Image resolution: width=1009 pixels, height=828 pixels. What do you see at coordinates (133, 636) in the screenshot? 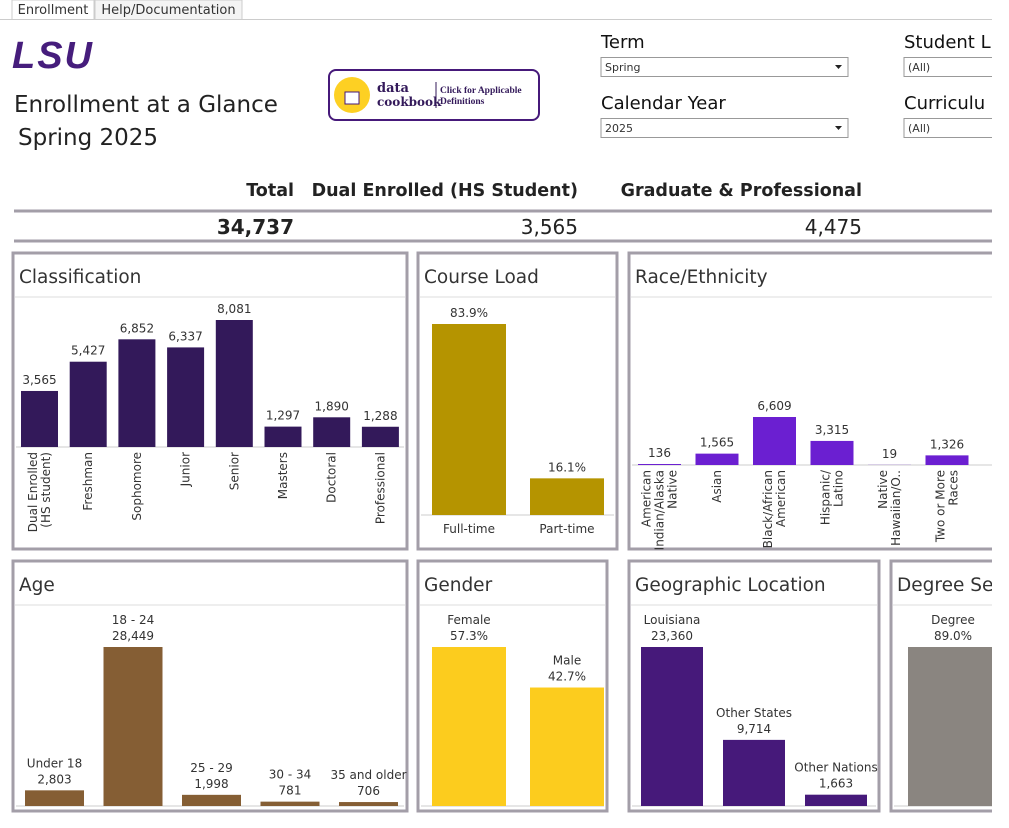
I see `value-label: 28,449` at bounding box center [133, 636].